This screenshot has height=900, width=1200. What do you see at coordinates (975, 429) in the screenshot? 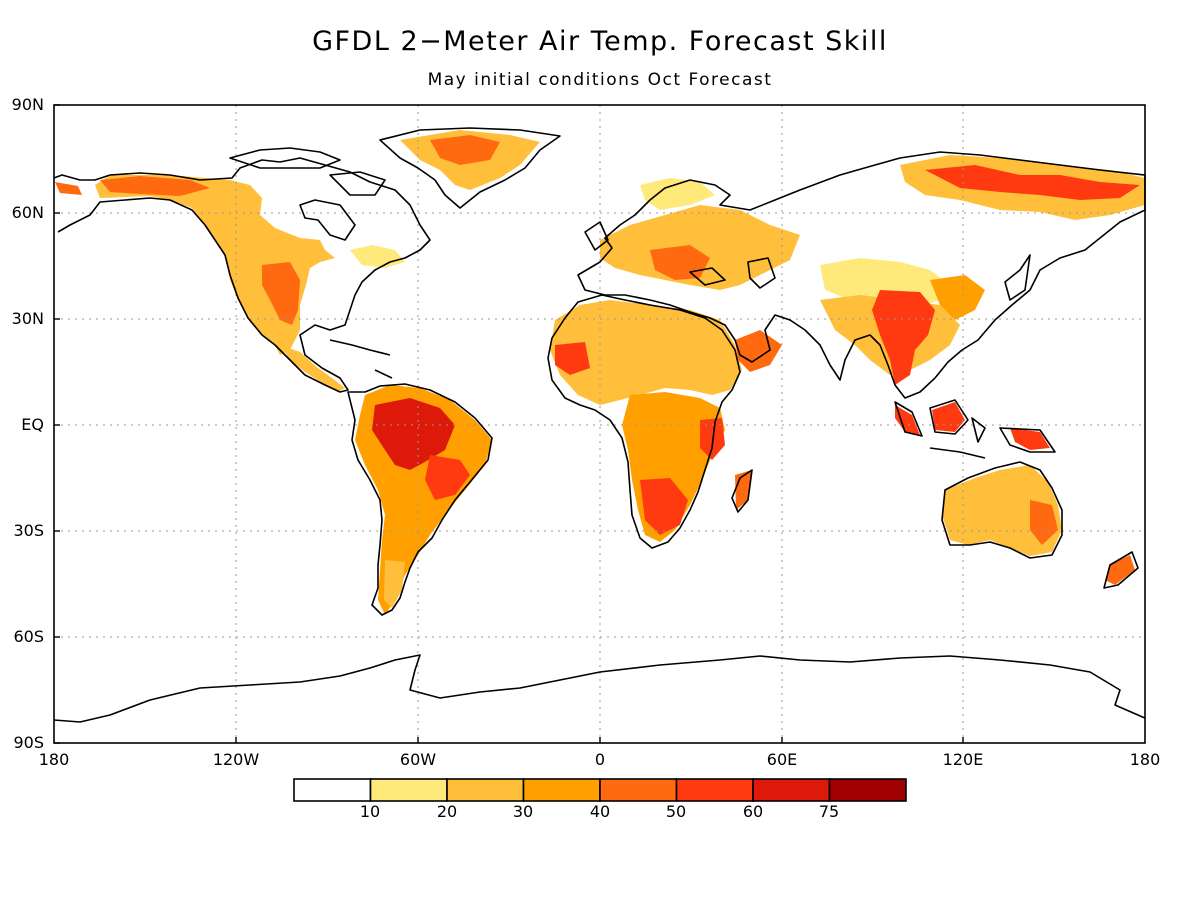
I see `coastline-indonesia` at bounding box center [975, 429].